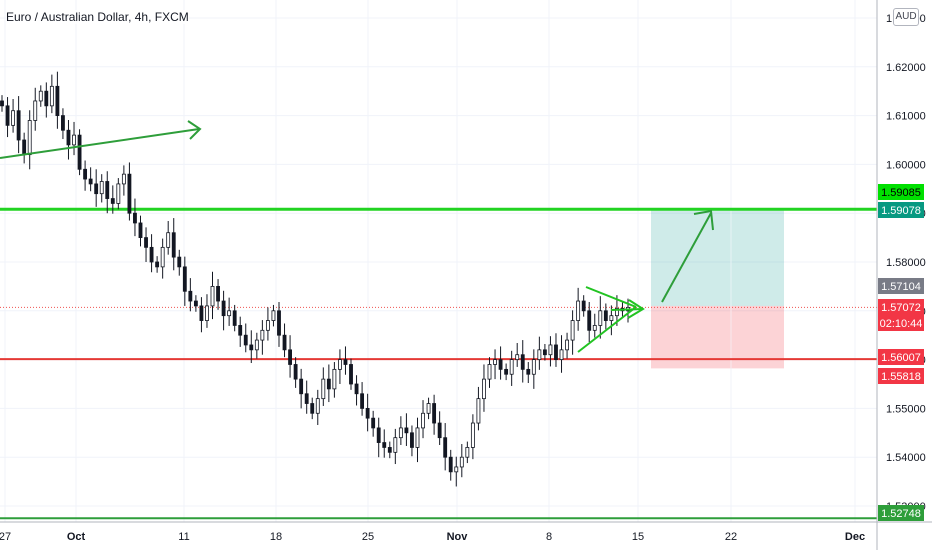 Image resolution: width=932 pixels, height=550 pixels. I want to click on x-tick-label: 25, so click(368, 537).